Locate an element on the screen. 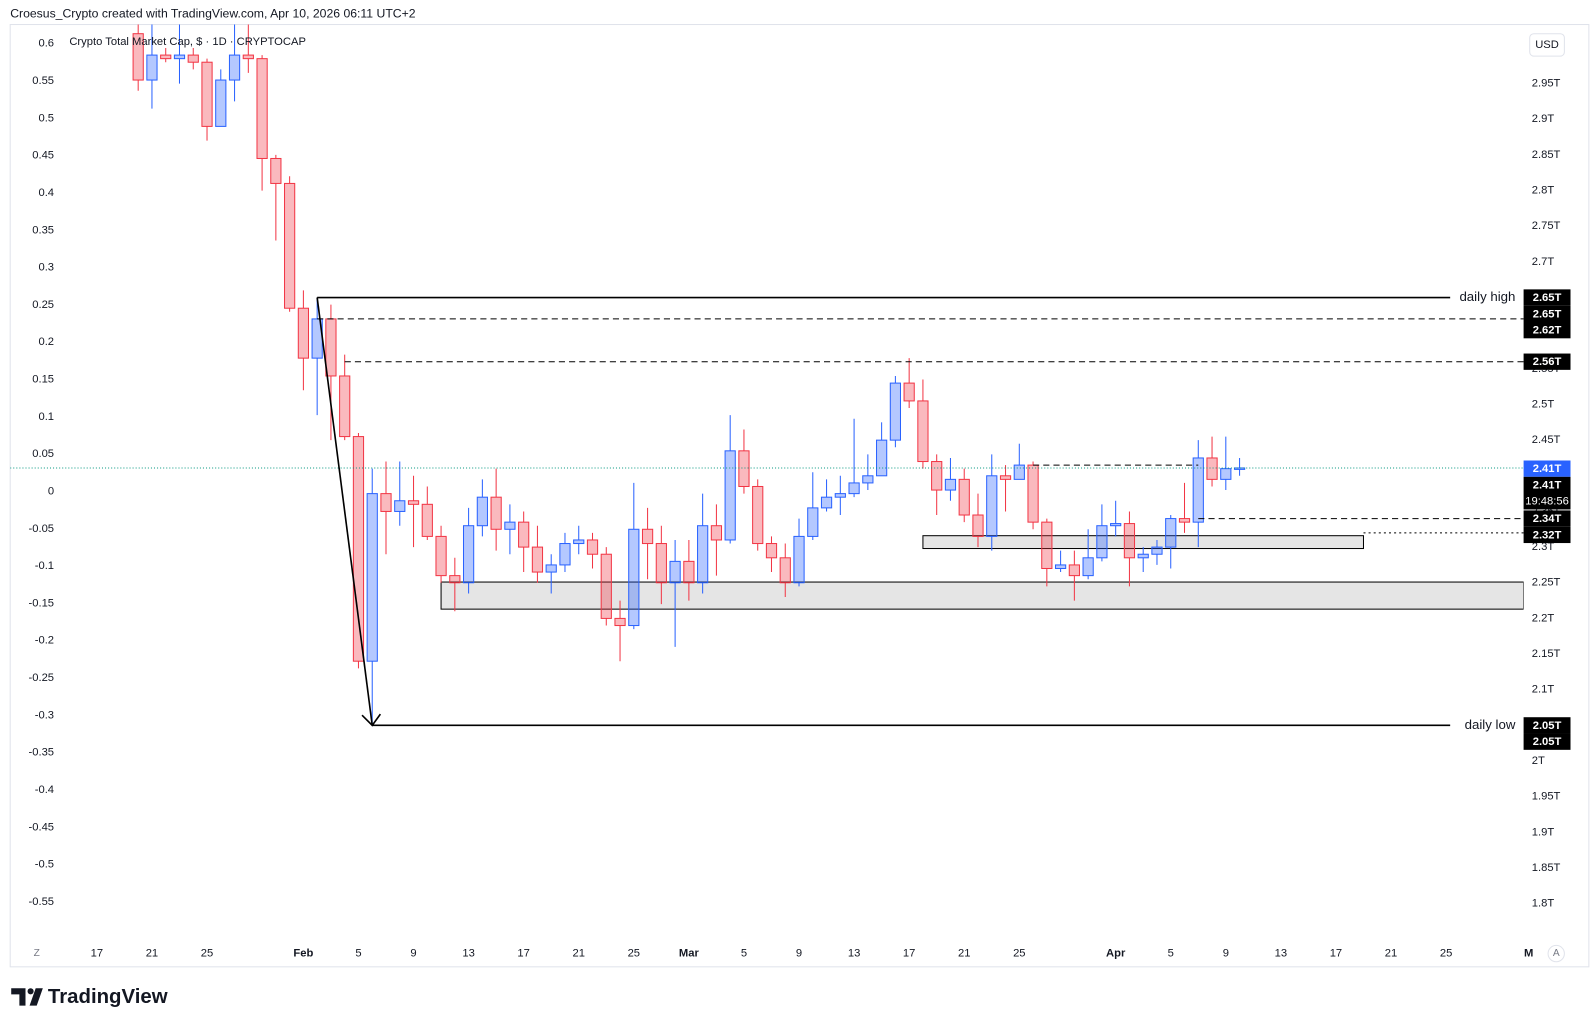 This screenshot has width=1596, height=1025. x-tick-label: 5 is located at coordinates (1171, 954).